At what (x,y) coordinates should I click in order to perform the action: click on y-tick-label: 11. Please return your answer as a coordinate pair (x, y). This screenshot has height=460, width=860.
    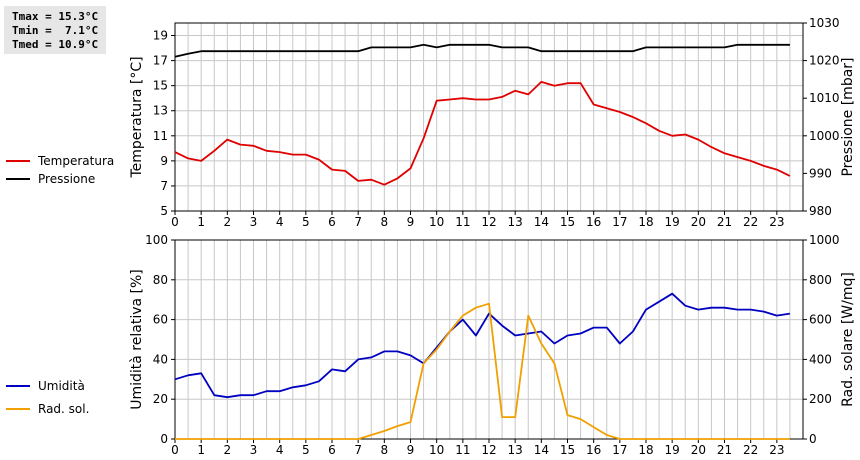
    Looking at the image, I should click on (160, 136).